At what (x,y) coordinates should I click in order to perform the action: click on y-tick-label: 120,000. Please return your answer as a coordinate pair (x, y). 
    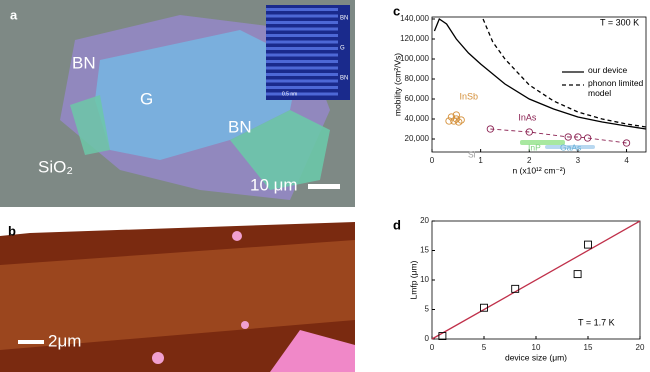
    Looking at the image, I should click on (414, 38).